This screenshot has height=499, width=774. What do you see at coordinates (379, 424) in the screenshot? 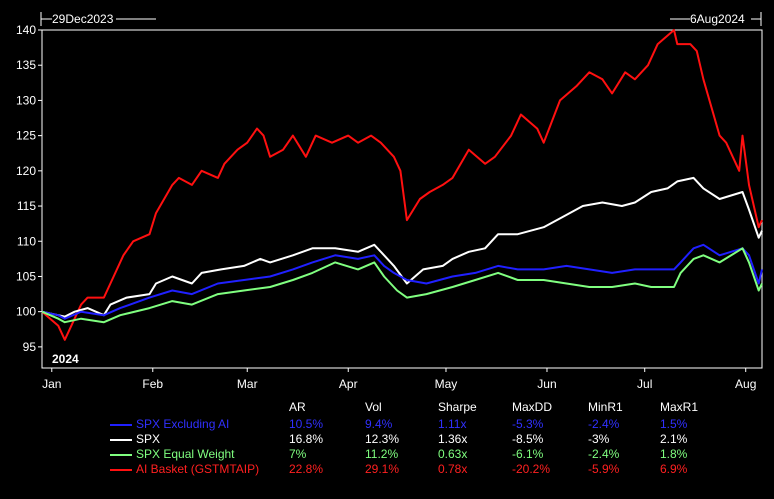
I see `legend-stat-value: 9.4%` at bounding box center [379, 424].